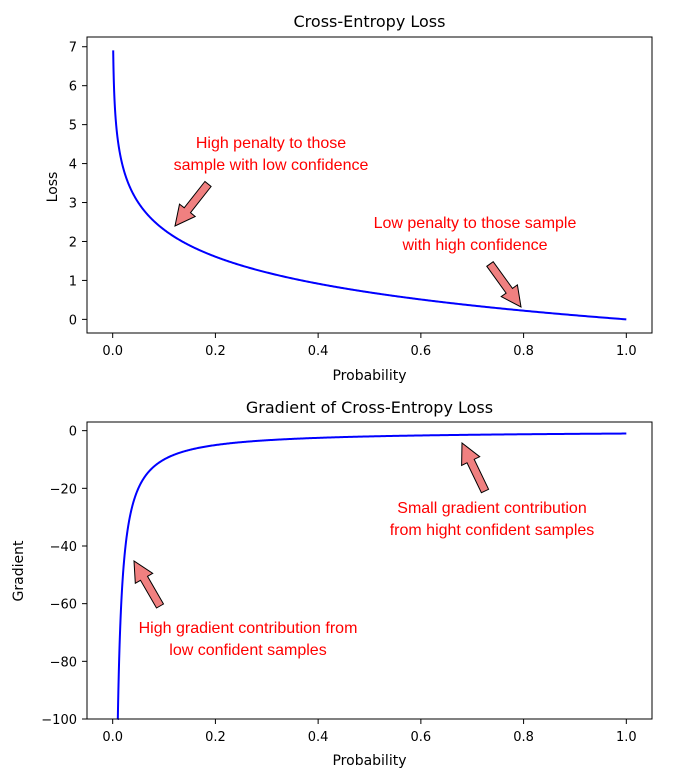 The image size is (676, 784). I want to click on chart-title: Cross-Entropy Loss, so click(370, 21).